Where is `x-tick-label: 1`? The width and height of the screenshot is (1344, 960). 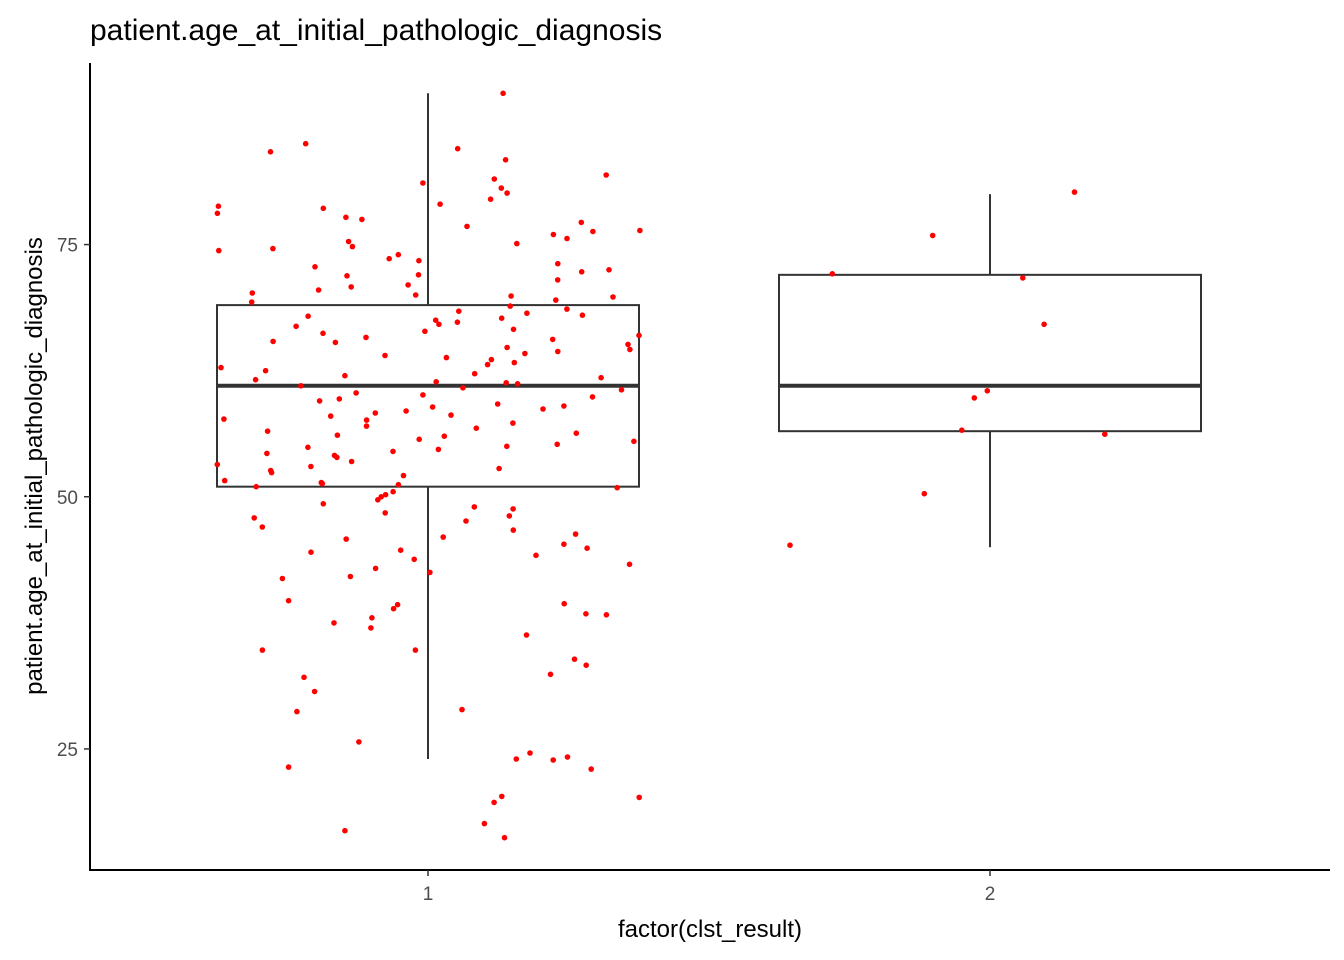
x-tick-label: 1 is located at coordinates (428, 894).